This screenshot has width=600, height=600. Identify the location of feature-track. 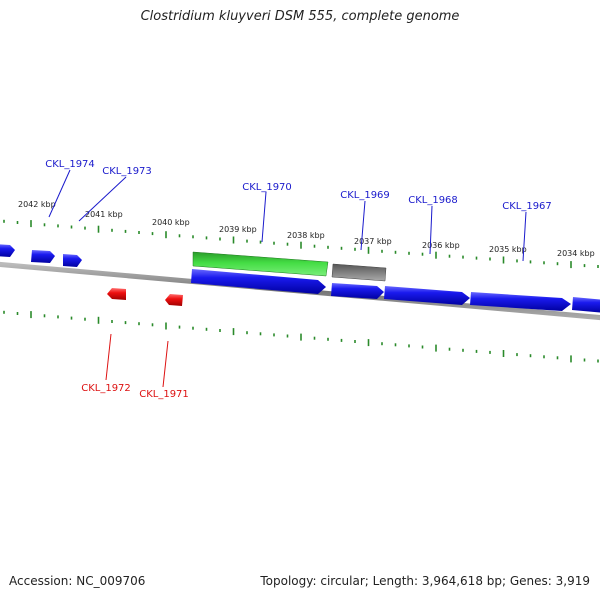
(289, 266).